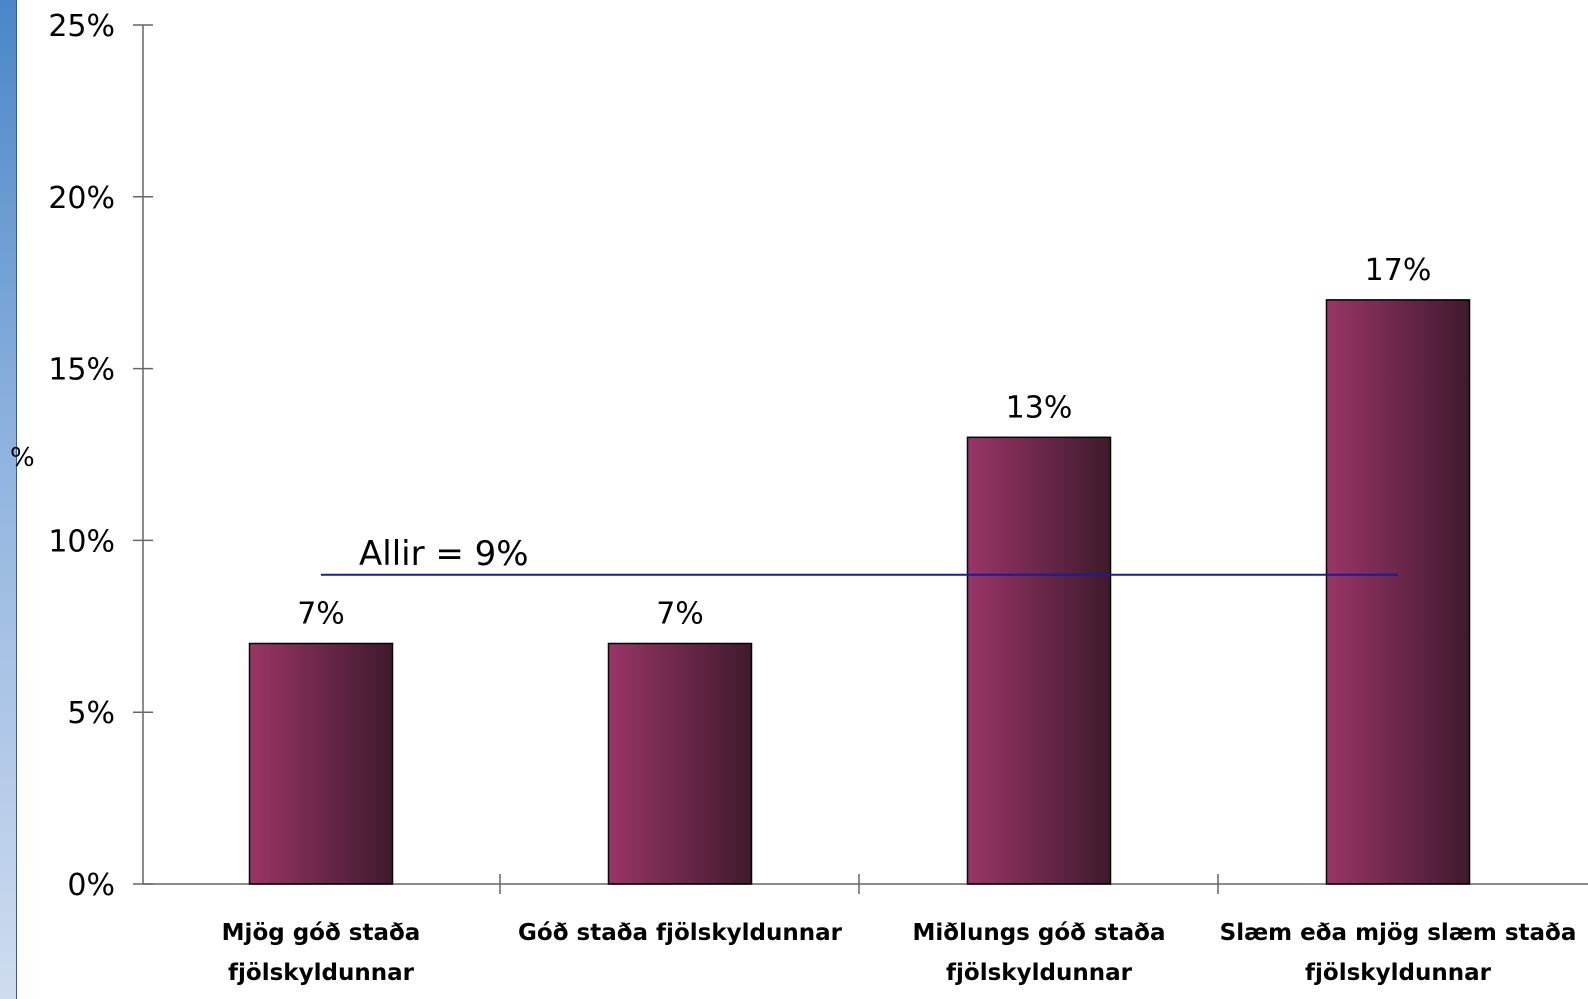 This screenshot has height=999, width=1588. What do you see at coordinates (1398, 953) in the screenshot?
I see `x-category-label: Slæm eða mjög slæm staða fjölskyldunnar` at bounding box center [1398, 953].